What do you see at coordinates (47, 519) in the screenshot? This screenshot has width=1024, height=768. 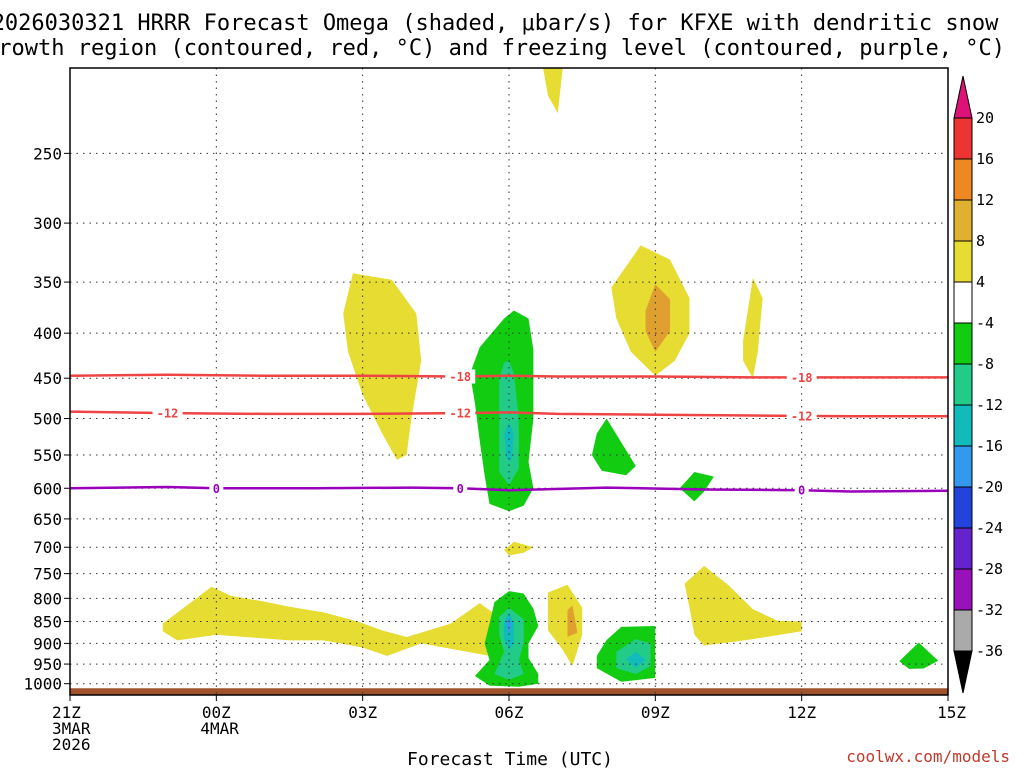 I see `y-tick-label-650: 650` at bounding box center [47, 519].